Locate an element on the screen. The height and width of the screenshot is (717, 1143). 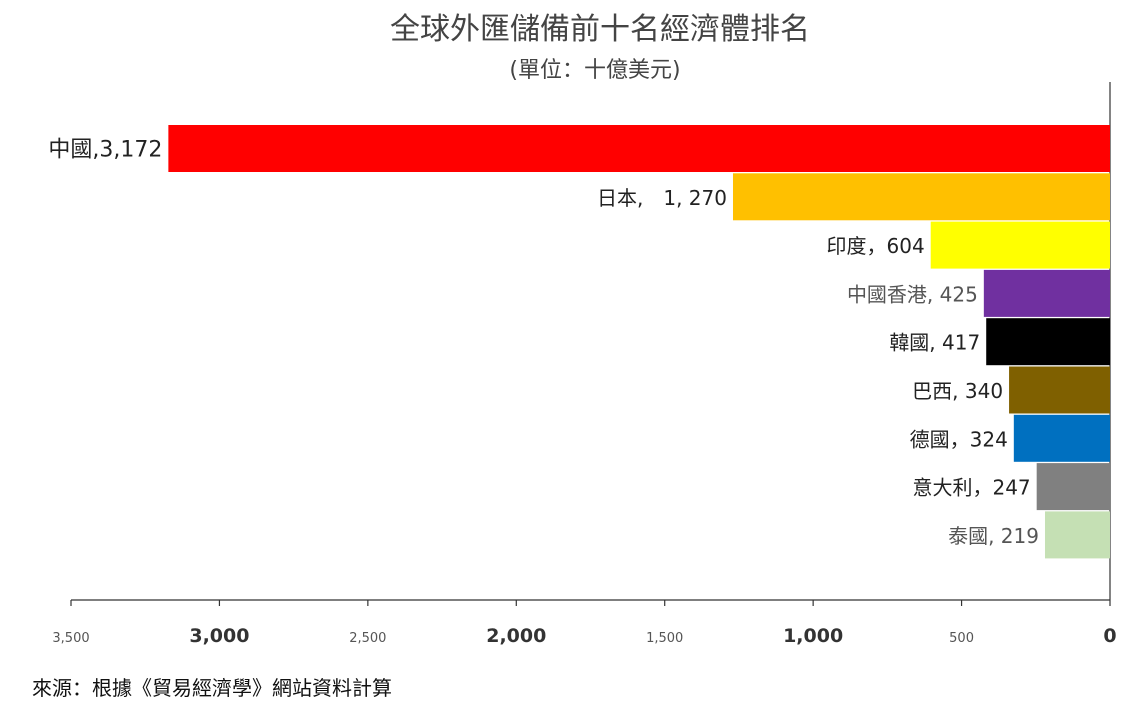
bar-label: 日本, 1, 270 is located at coordinates (662, 198).